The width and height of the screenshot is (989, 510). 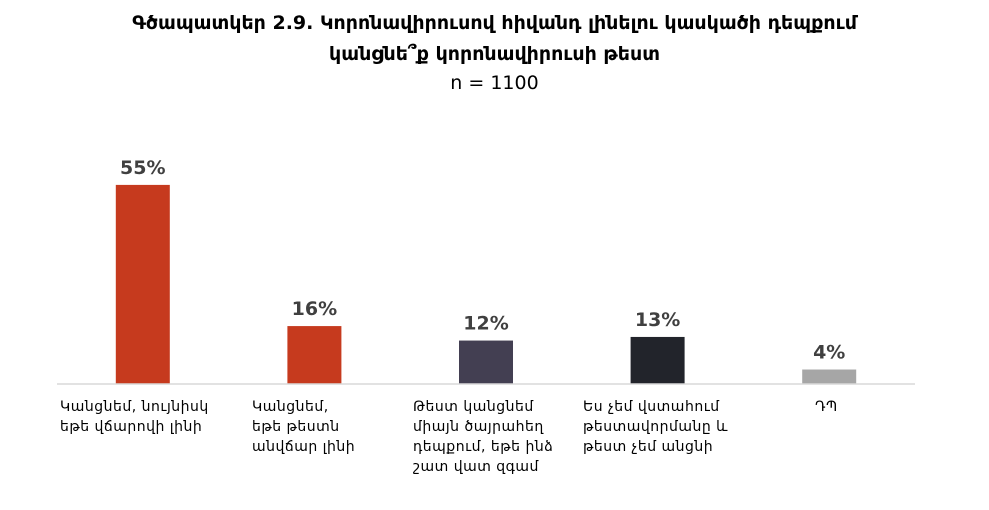 I want to click on category-label-1: Կանցնեմ, նույնիսկ եթե վճարովի լինի, so click(x=134, y=417).